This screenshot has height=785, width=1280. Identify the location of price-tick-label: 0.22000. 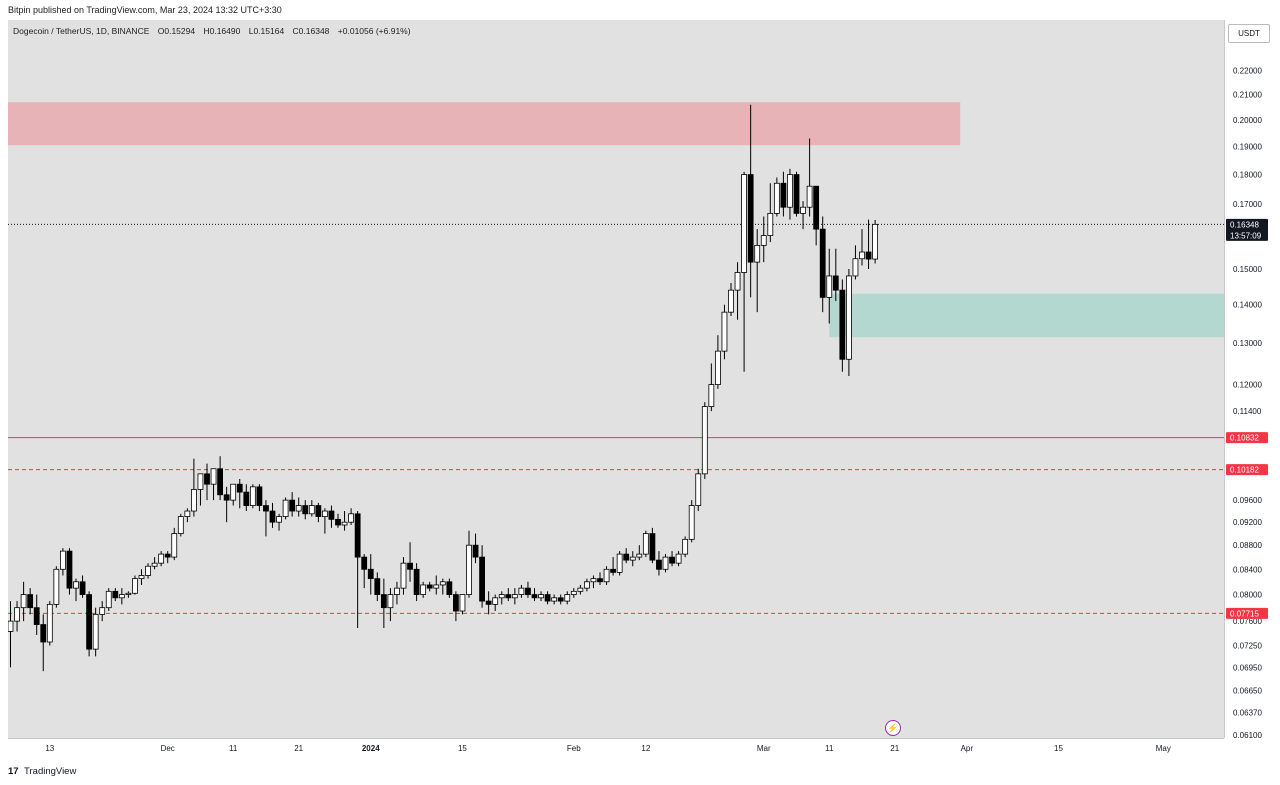
(1247, 71).